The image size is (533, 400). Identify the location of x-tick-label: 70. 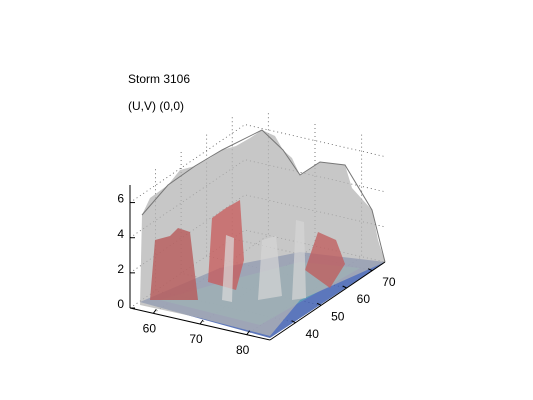
(196, 339).